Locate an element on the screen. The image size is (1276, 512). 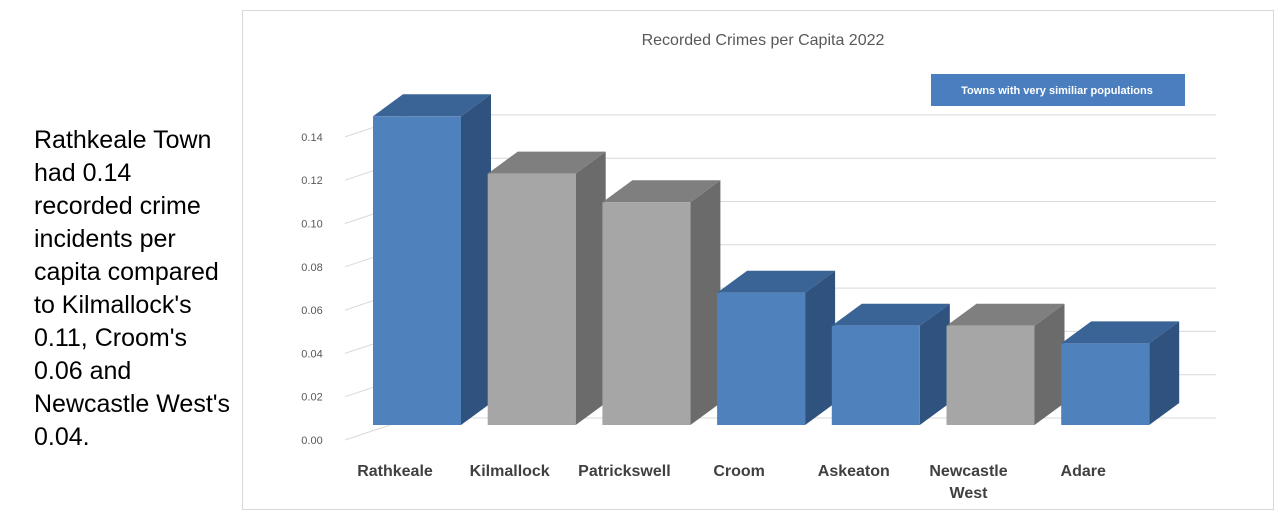
legend-annotation: Towns with very similiar populations is located at coordinates (1058, 90).